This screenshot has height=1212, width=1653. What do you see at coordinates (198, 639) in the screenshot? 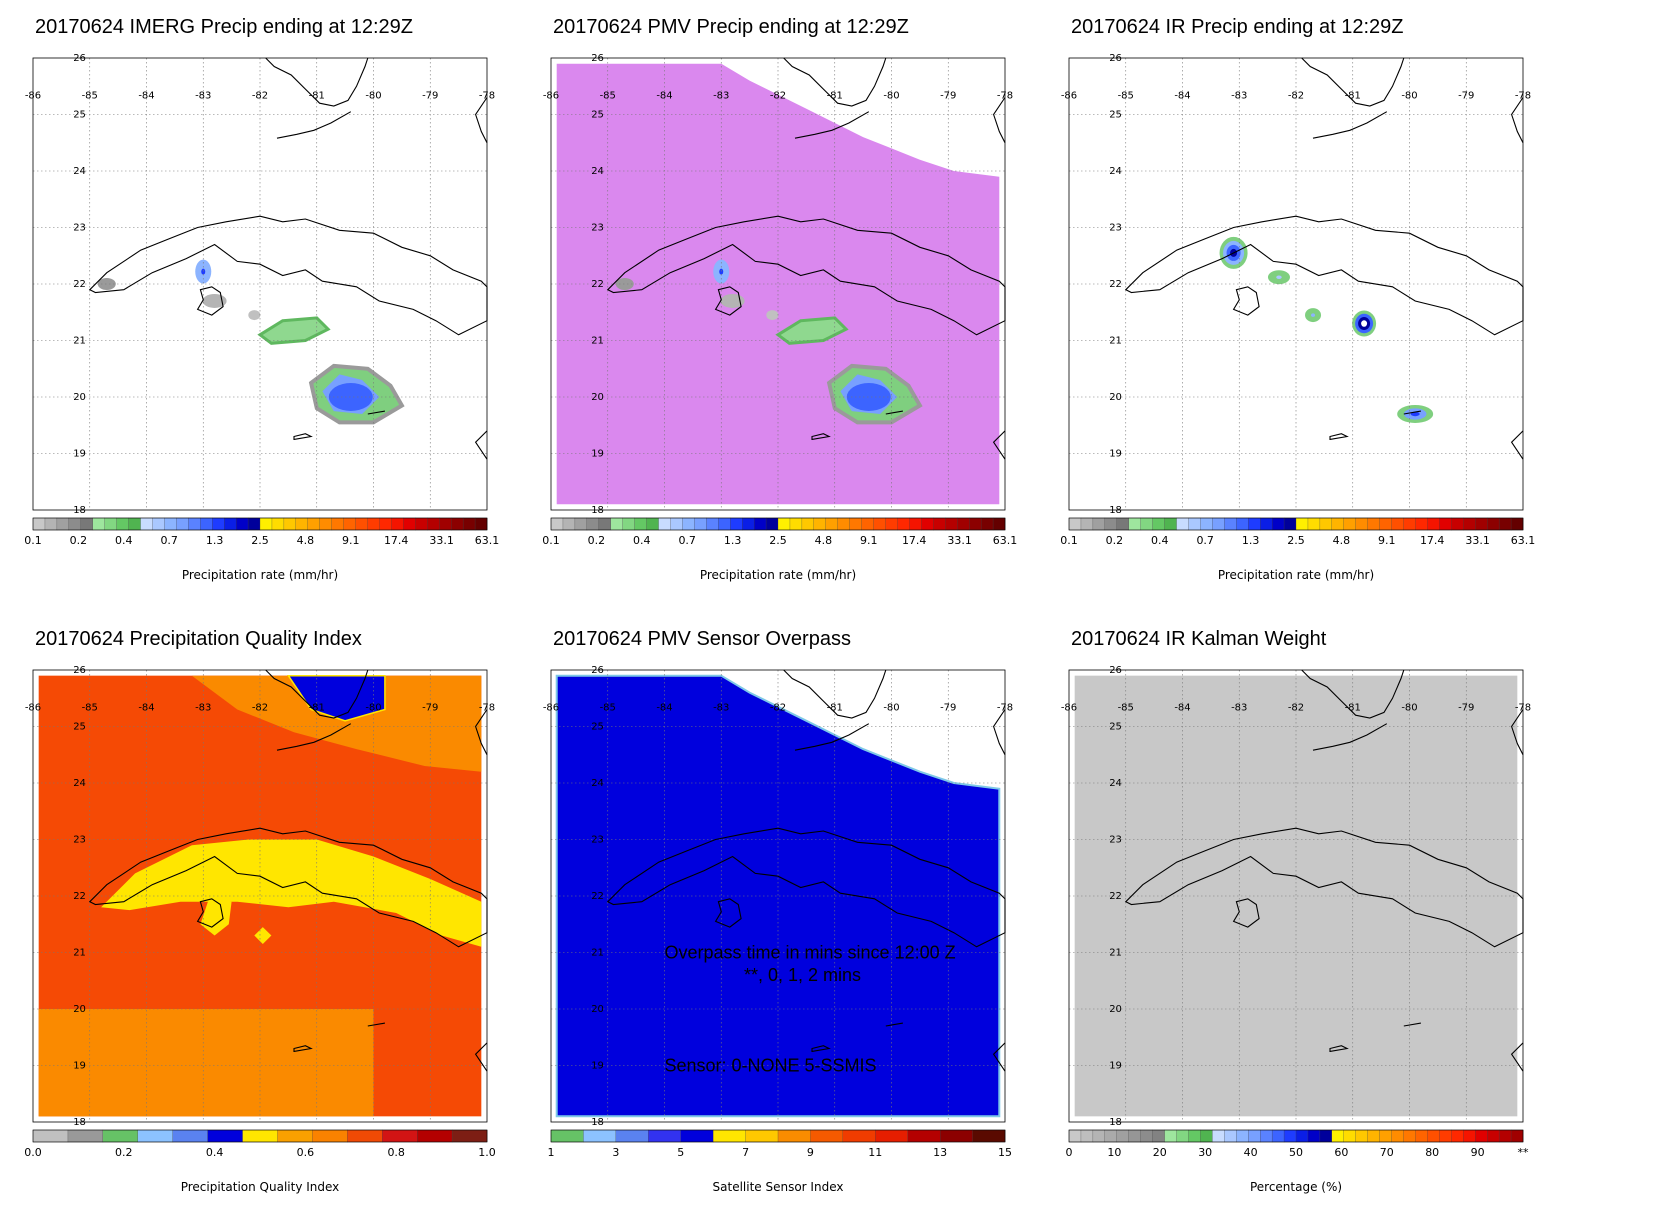
I see `panel-title: 20170624 Precipitation Quality Index` at bounding box center [198, 639].